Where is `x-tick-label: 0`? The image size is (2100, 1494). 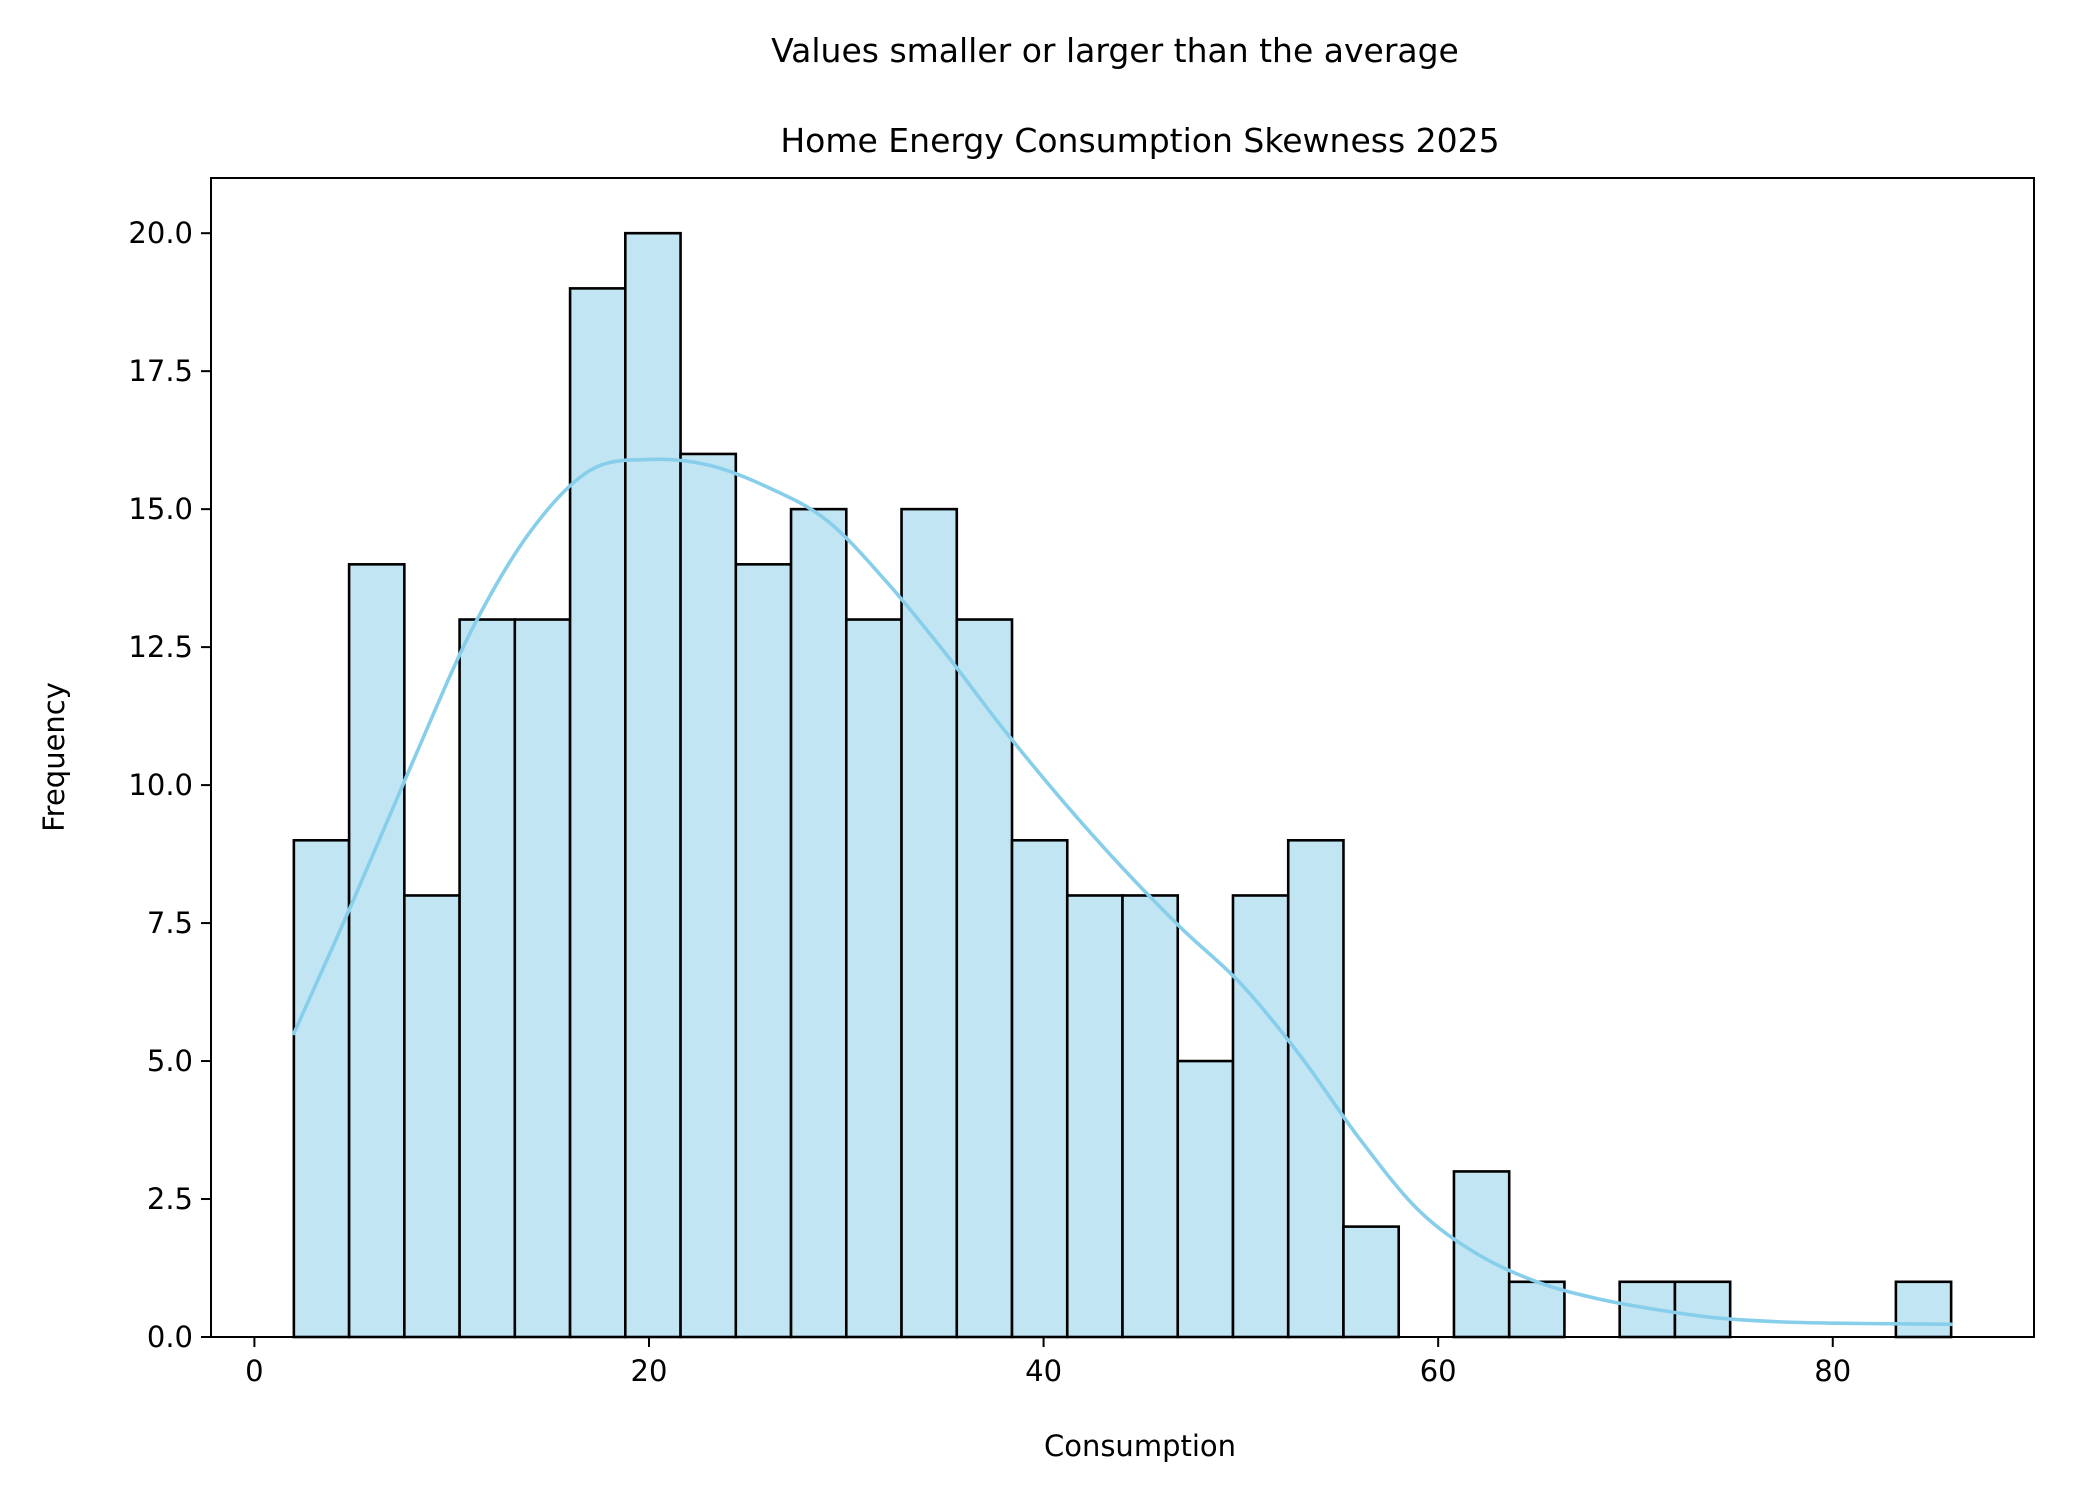 x-tick-label: 0 is located at coordinates (254, 1371).